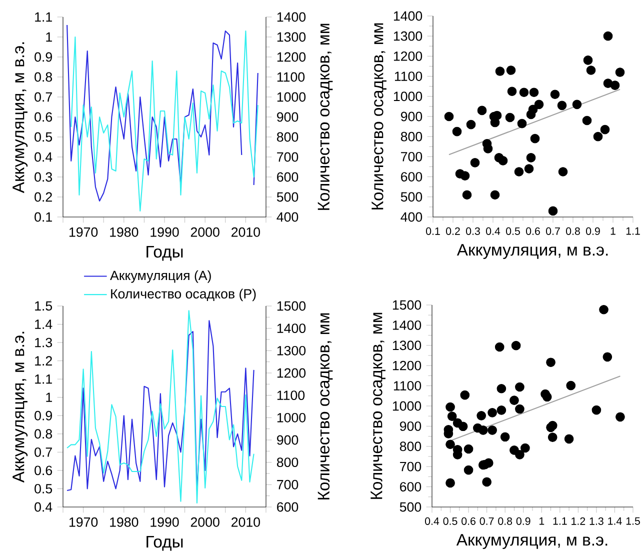 The height and width of the screenshot is (555, 644). Describe the element at coordinates (291, 395) in the screenshot. I see `y2-tick-label: 1100` at that location.